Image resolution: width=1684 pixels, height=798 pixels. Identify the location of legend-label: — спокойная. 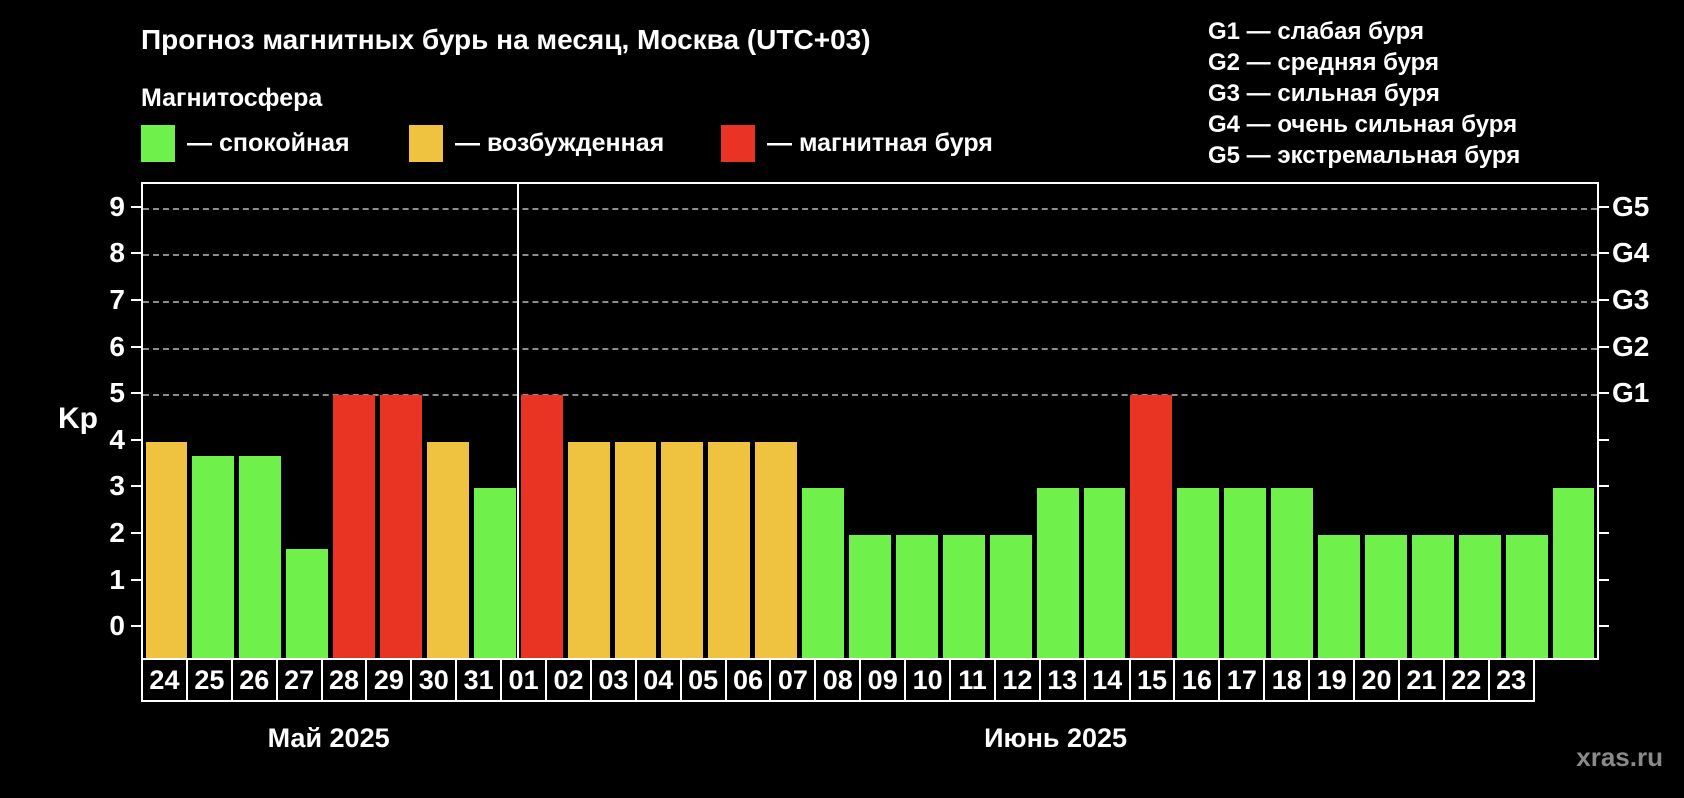
(268, 142).